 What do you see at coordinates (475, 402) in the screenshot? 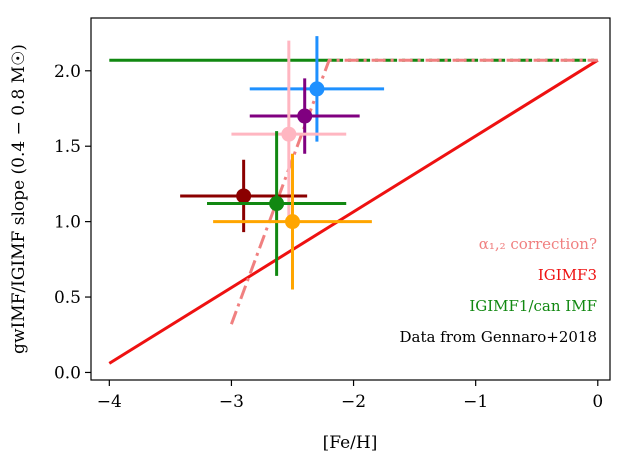
I see `x-tick-label-3: −1` at bounding box center [475, 402].